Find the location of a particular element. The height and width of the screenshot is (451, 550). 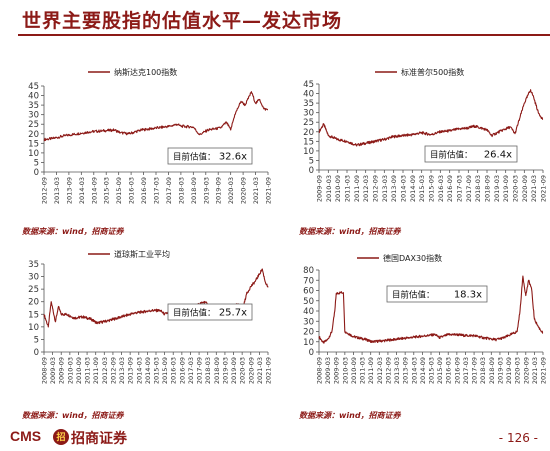

annotation-value: 26.4x is located at coordinates (498, 155).